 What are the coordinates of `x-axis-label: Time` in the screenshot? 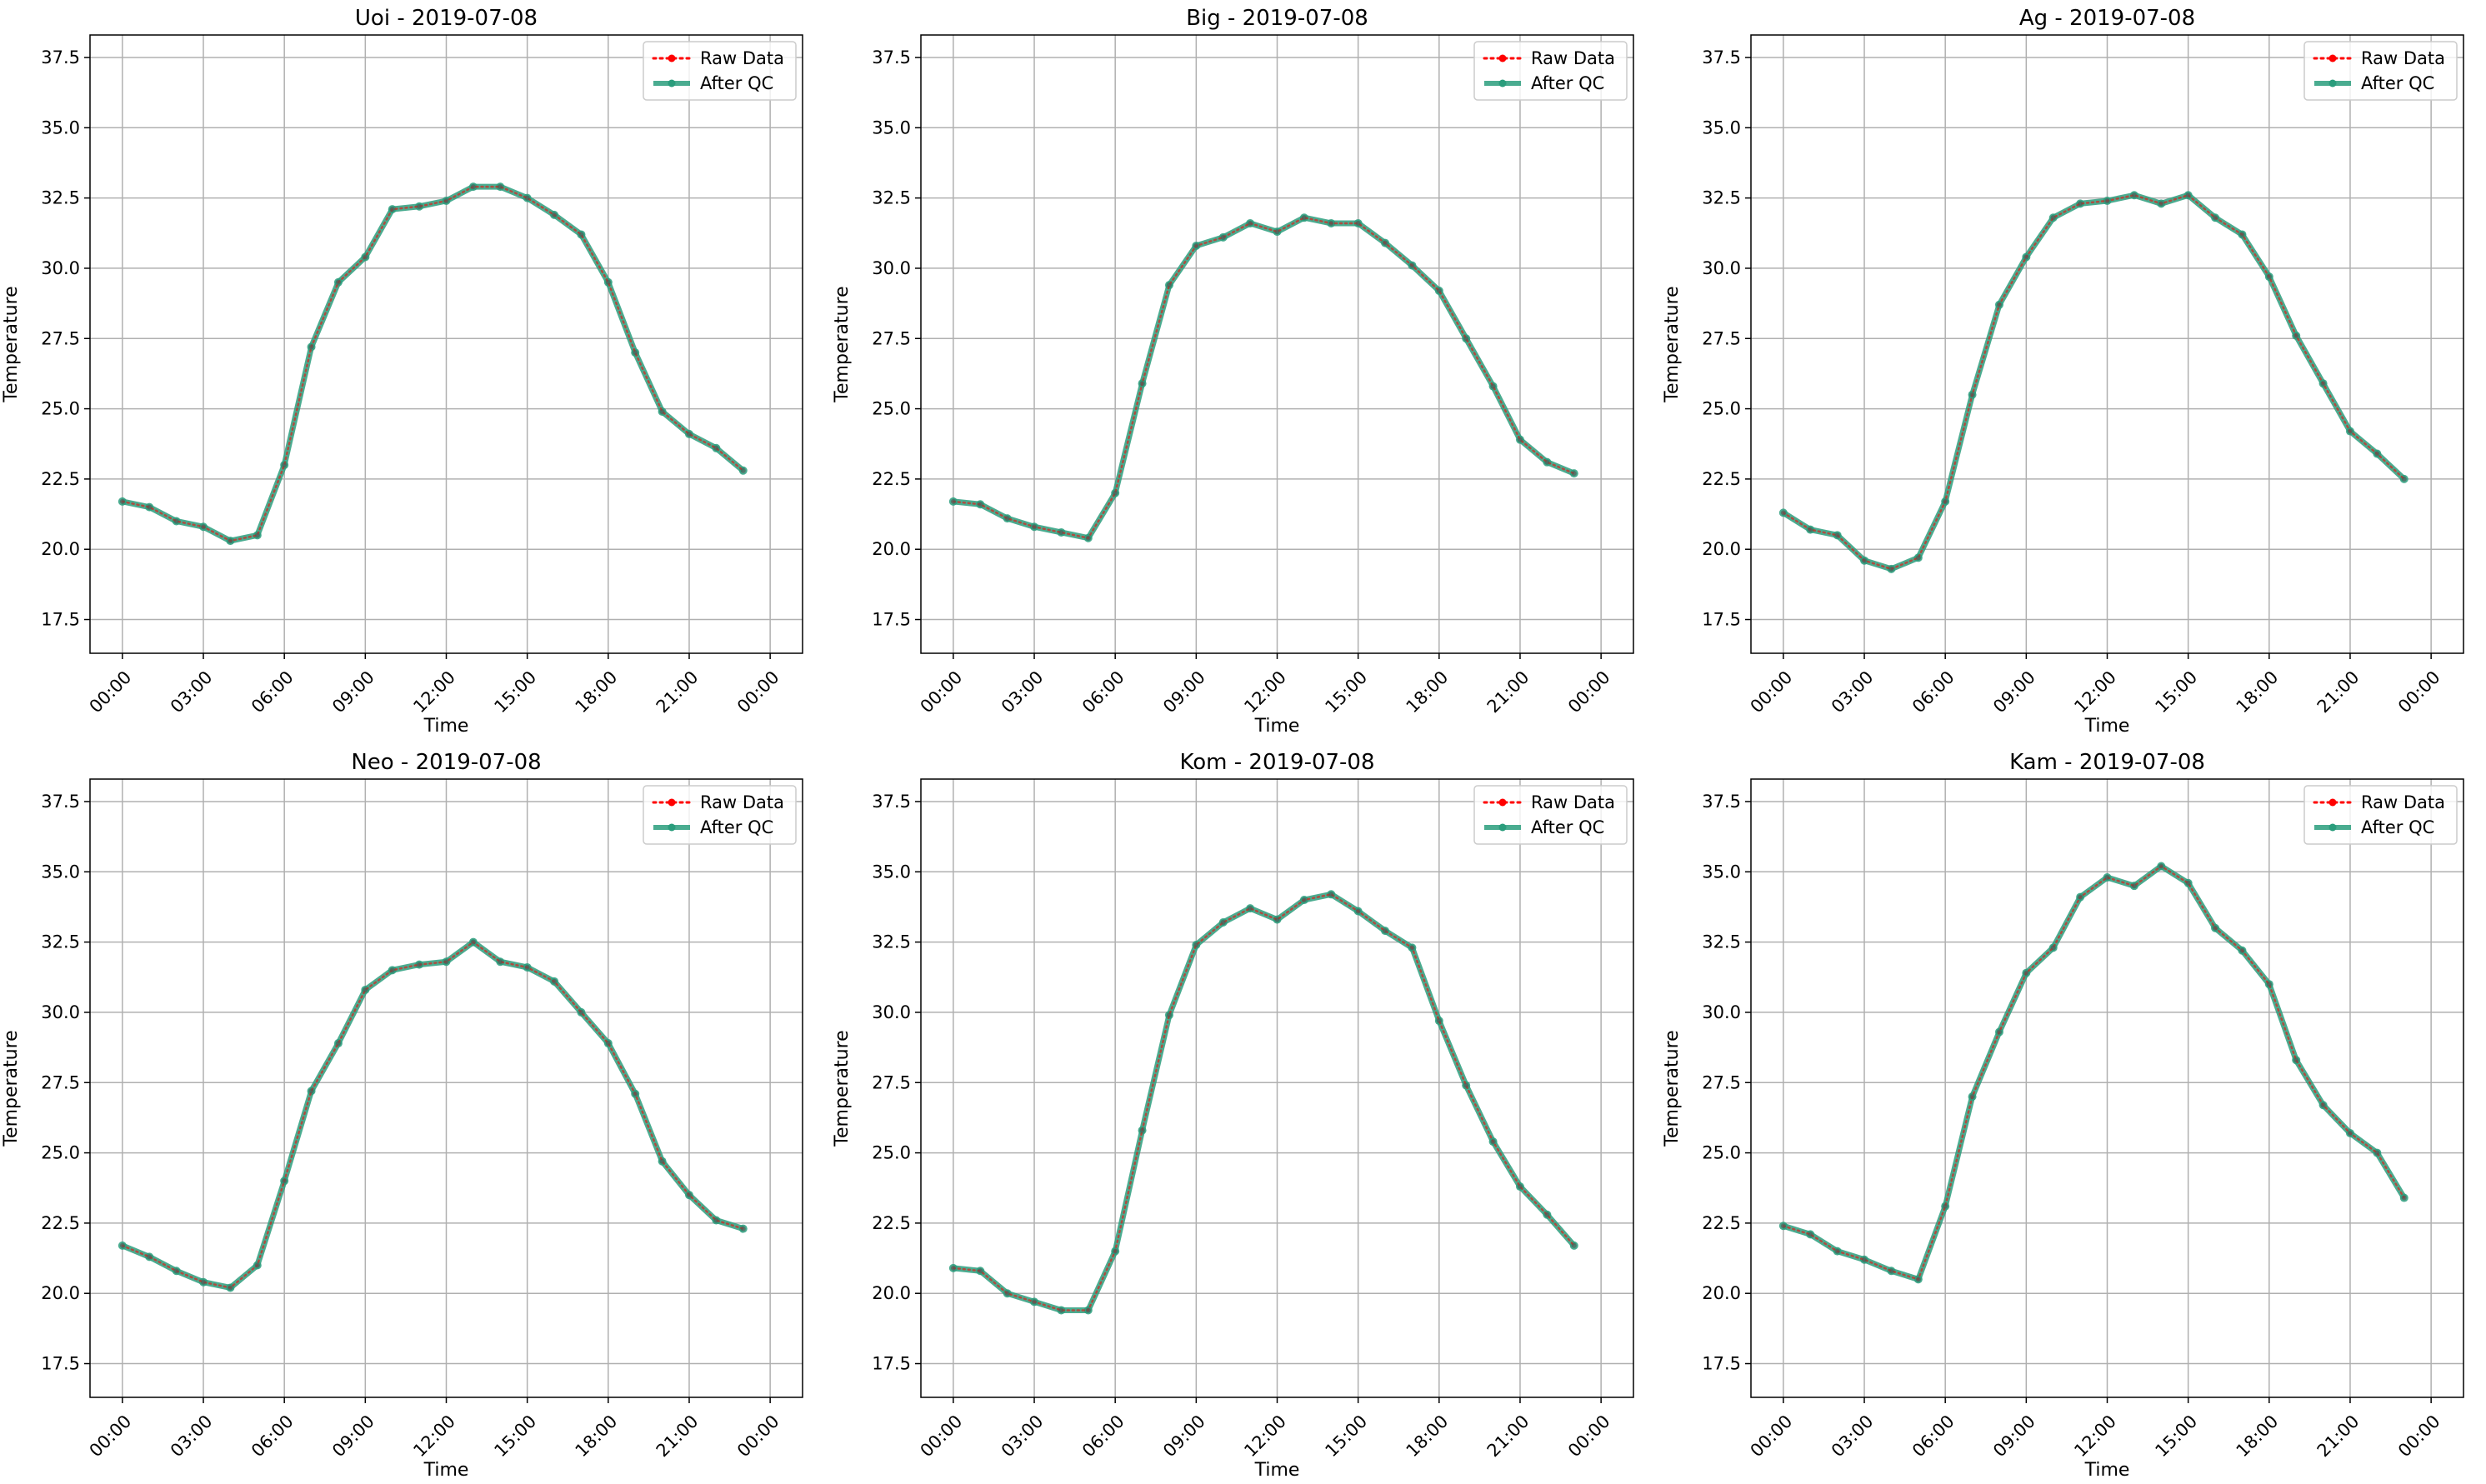 It's located at (2107, 726).